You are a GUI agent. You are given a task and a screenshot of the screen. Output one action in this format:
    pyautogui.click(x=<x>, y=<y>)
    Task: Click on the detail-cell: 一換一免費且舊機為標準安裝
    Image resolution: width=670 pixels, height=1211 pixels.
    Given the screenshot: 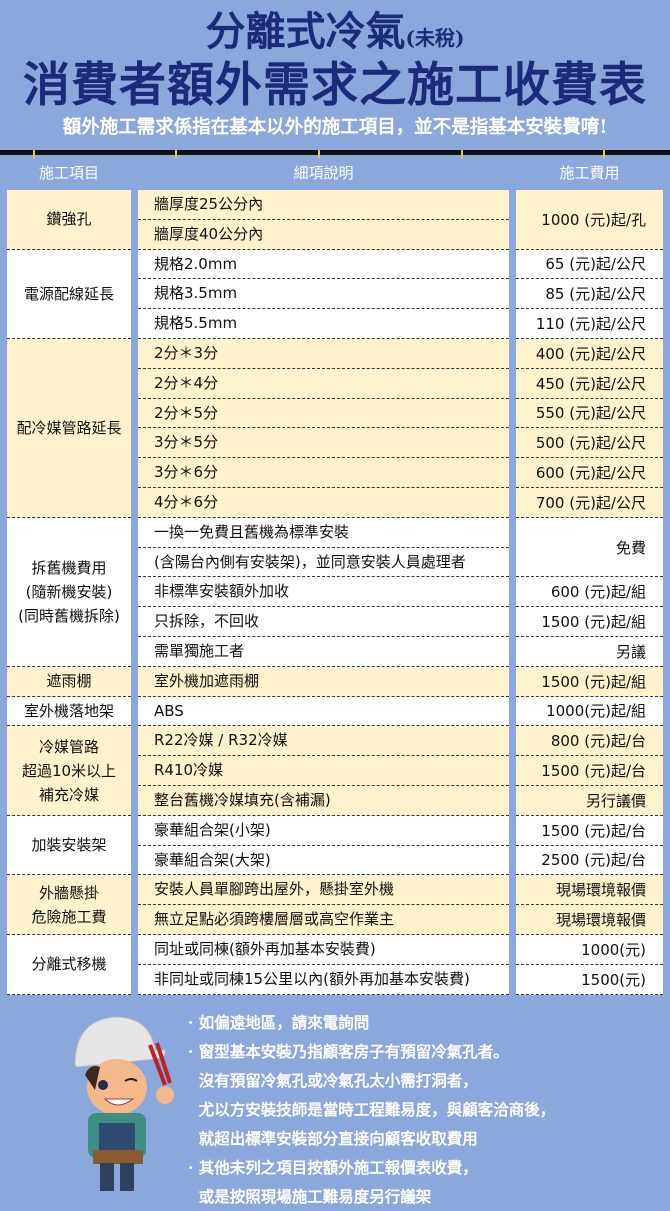 What is the action you would take?
    pyautogui.click(x=323, y=533)
    